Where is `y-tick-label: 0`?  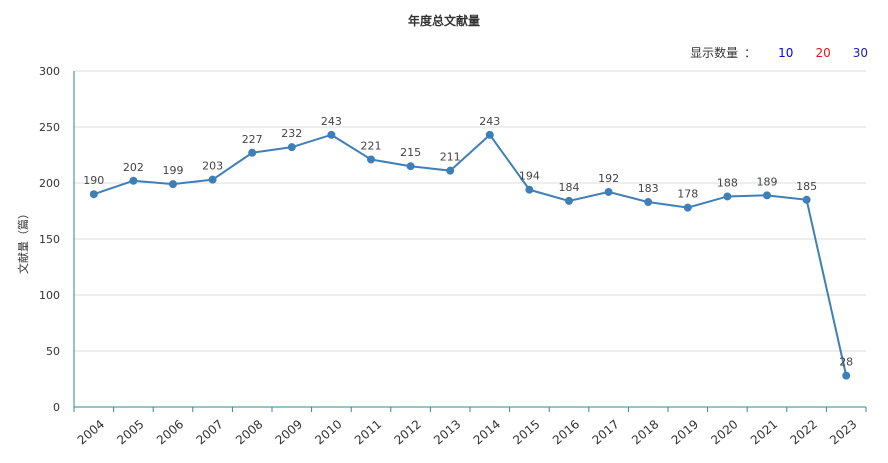
y-tick-label: 0 is located at coordinates (56, 407).